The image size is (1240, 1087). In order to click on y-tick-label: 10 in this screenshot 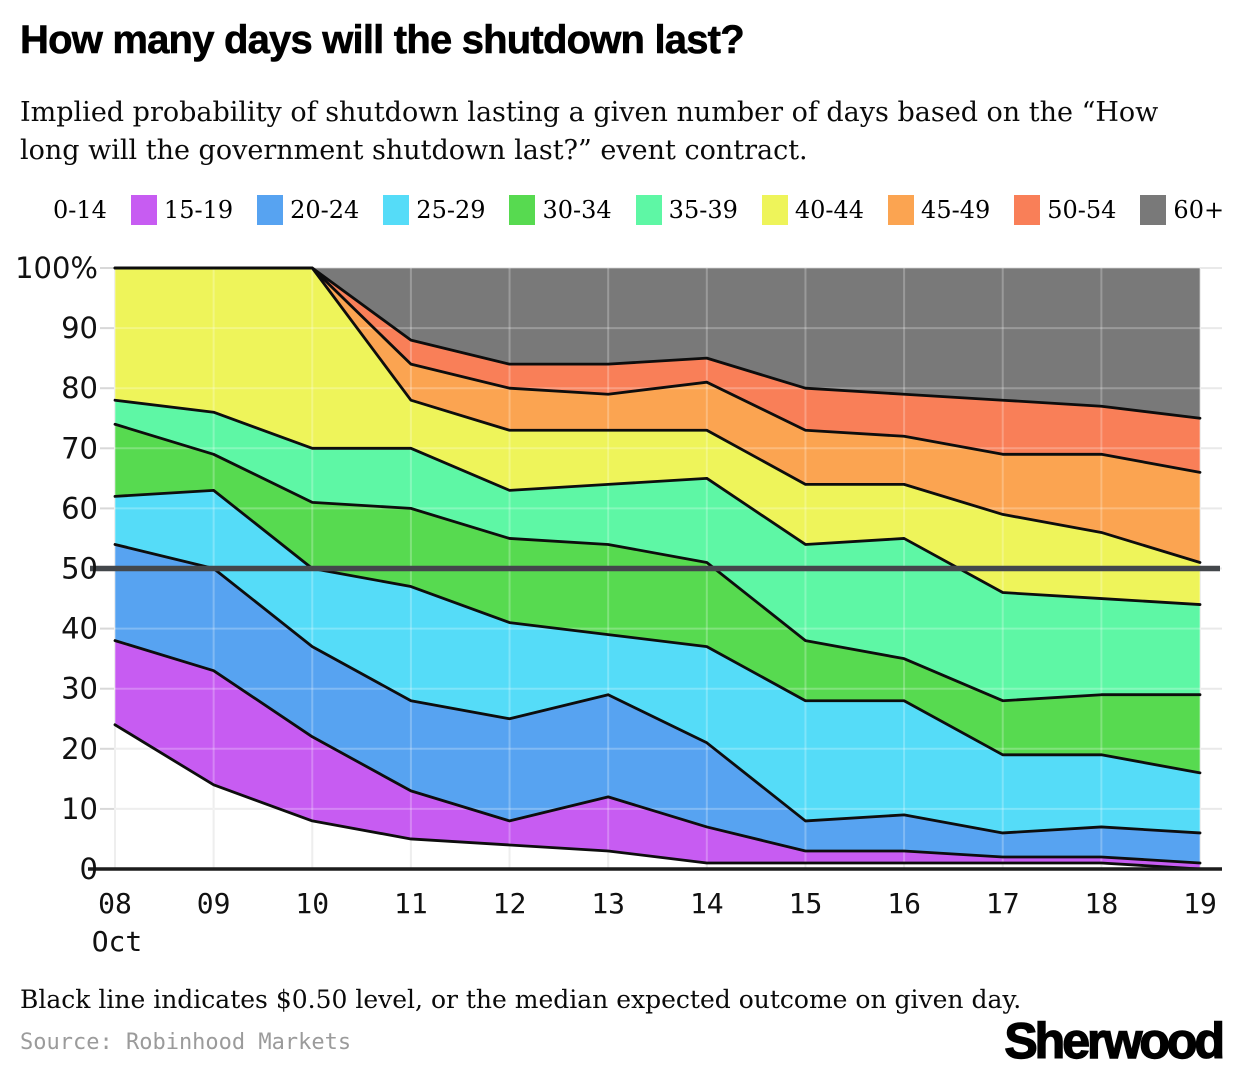, I will do `click(79, 809)`.